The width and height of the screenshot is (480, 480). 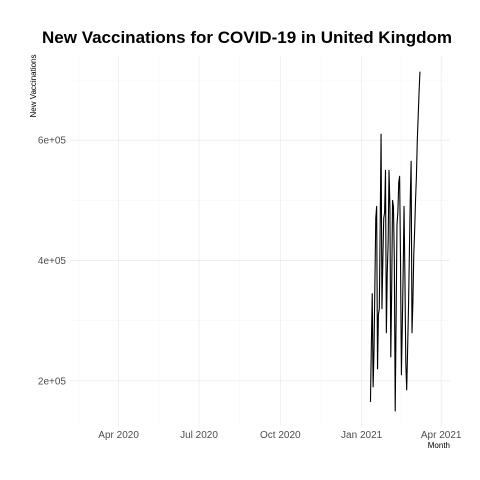 I want to click on x-axis: Apr 2020 Jul 2020 Oct 2020 Jan 2021 Apr 2021, so click(x=280, y=435).